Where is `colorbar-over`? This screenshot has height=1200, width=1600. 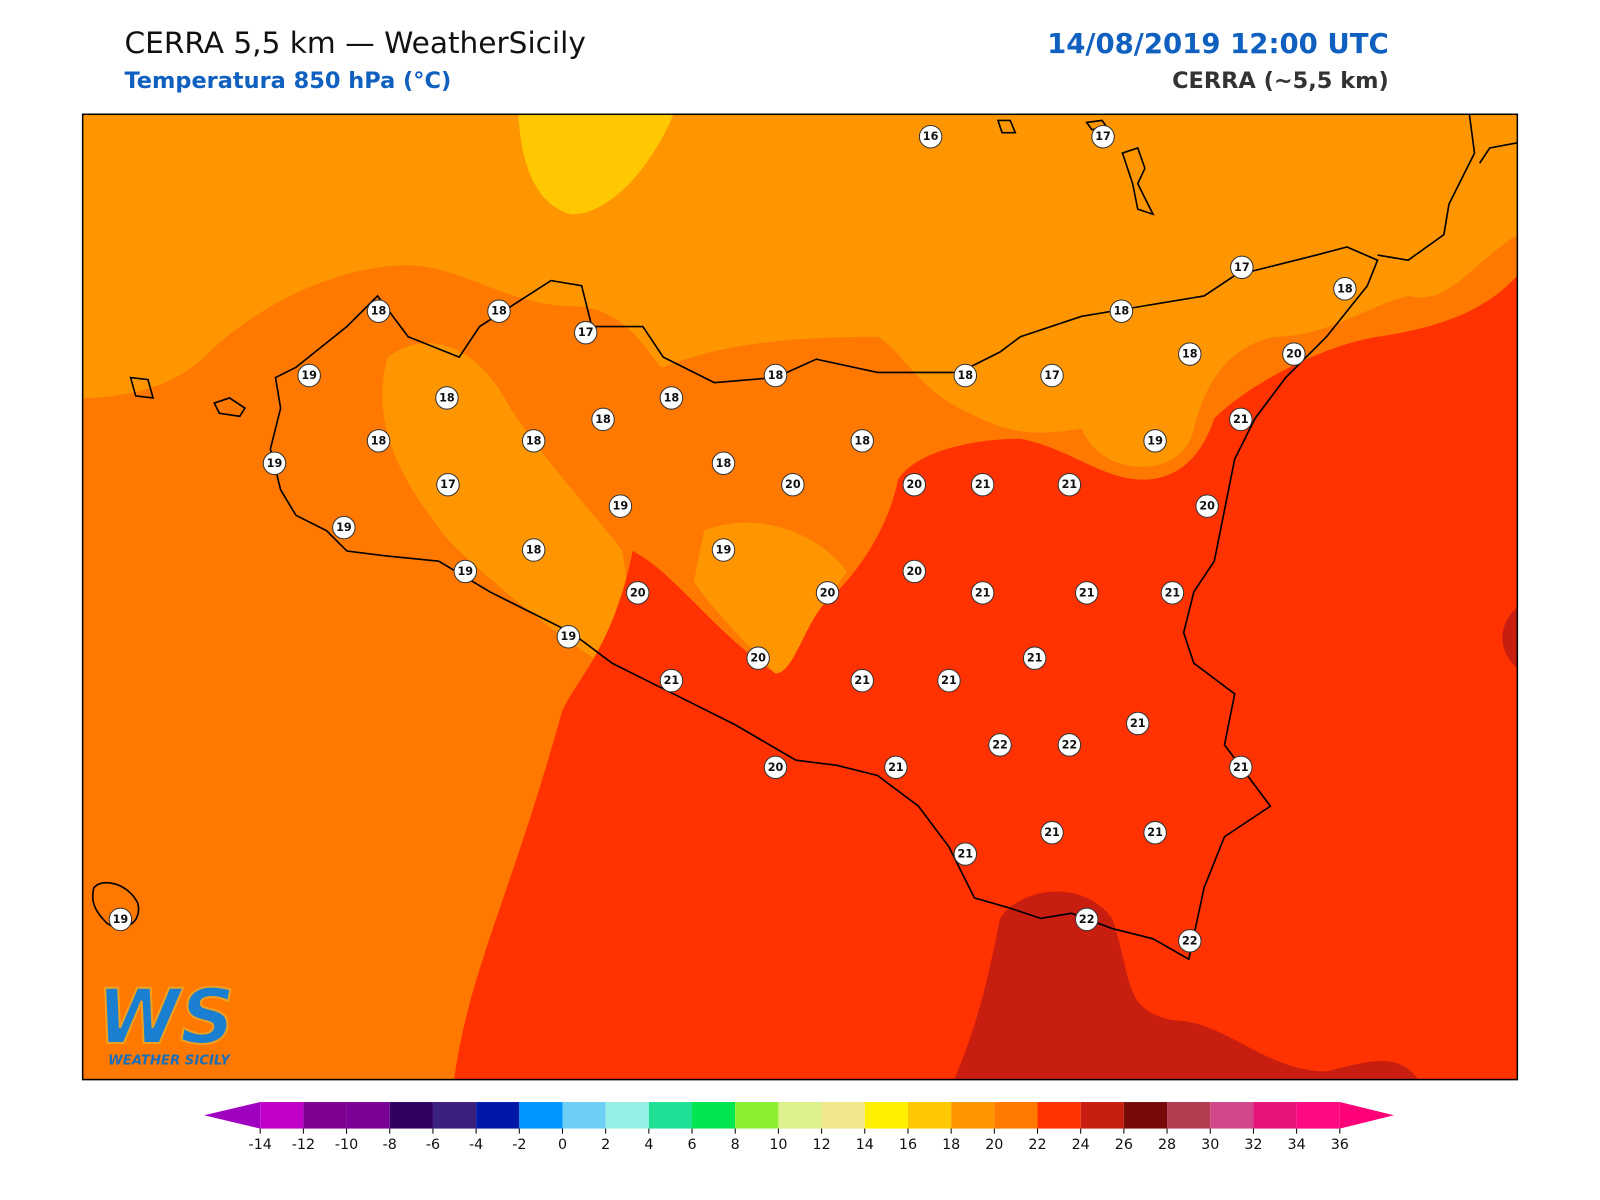
colorbar-over is located at coordinates (1366, 1115).